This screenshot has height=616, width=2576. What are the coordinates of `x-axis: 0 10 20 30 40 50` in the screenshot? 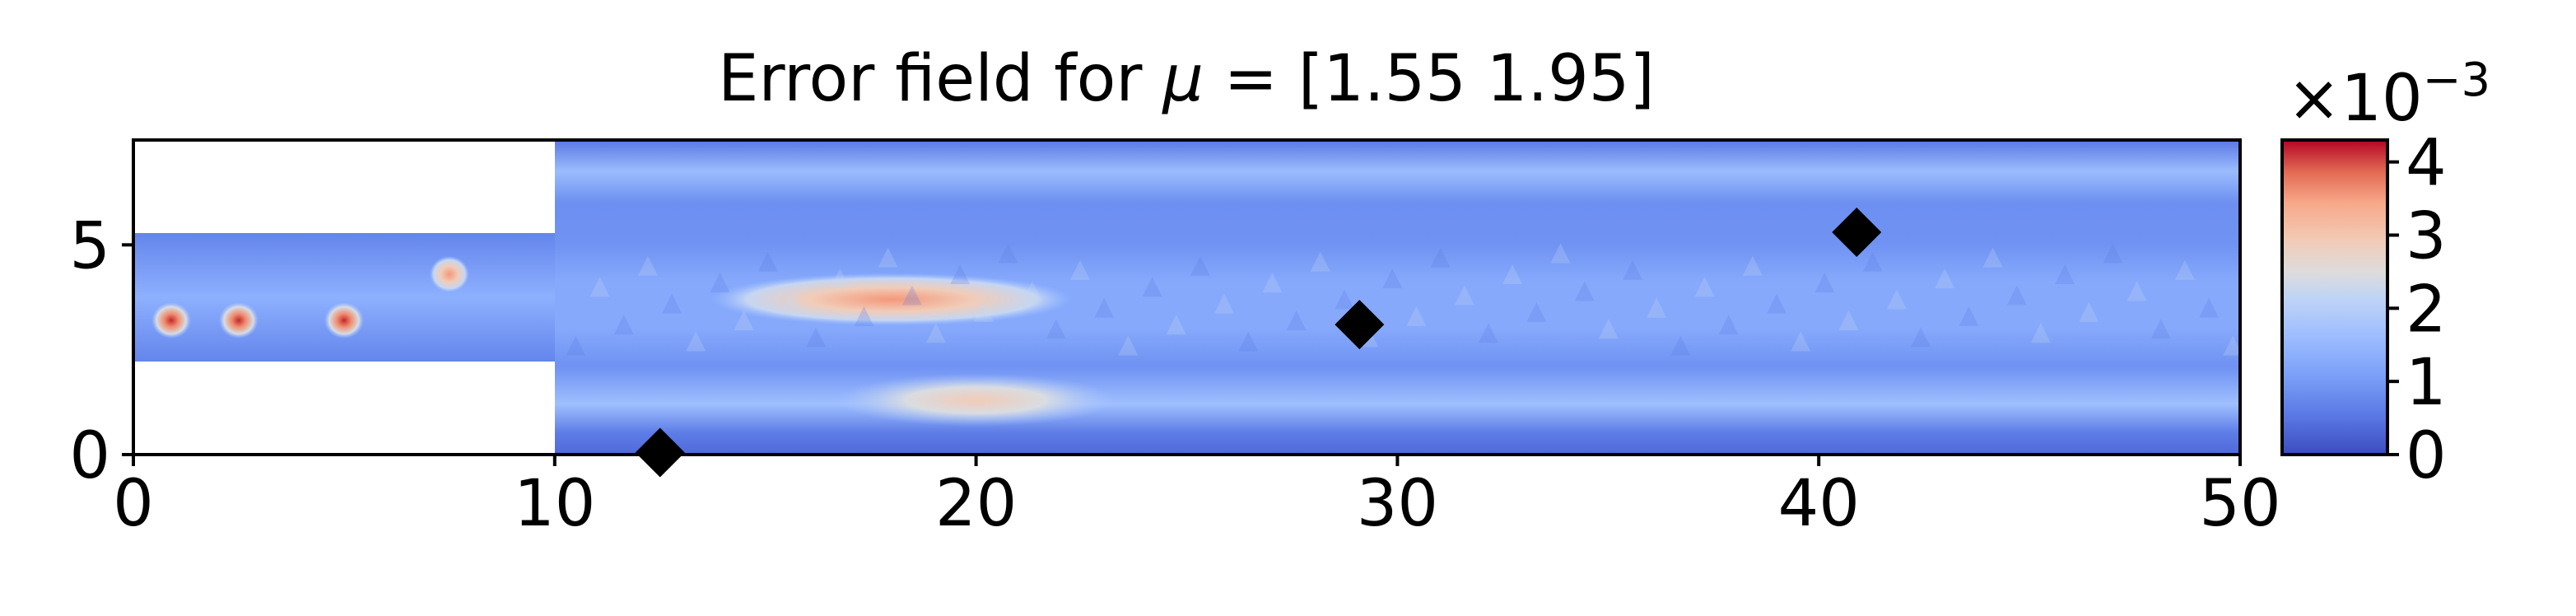 It's located at (1197, 498).